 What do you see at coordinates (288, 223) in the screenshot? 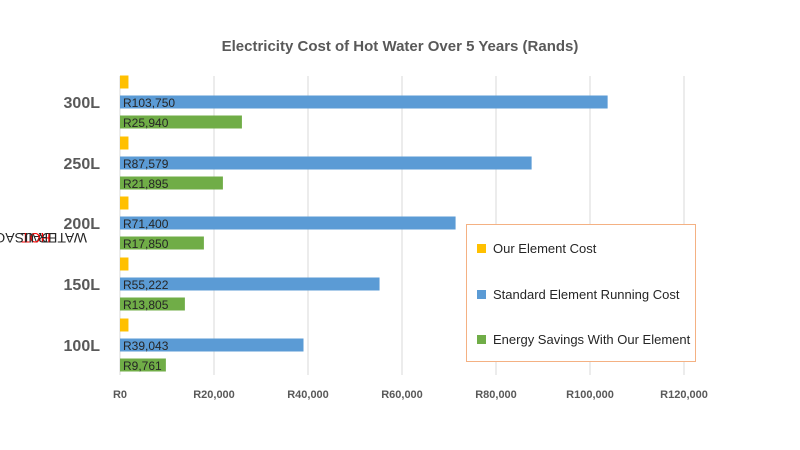
I see `bar-series1-200l` at bounding box center [288, 223].